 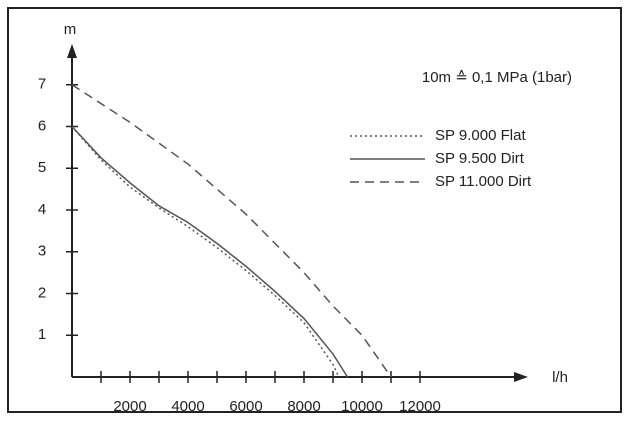 What do you see at coordinates (480, 135) in the screenshot?
I see `legend-label: SP 9.000 Flat` at bounding box center [480, 135].